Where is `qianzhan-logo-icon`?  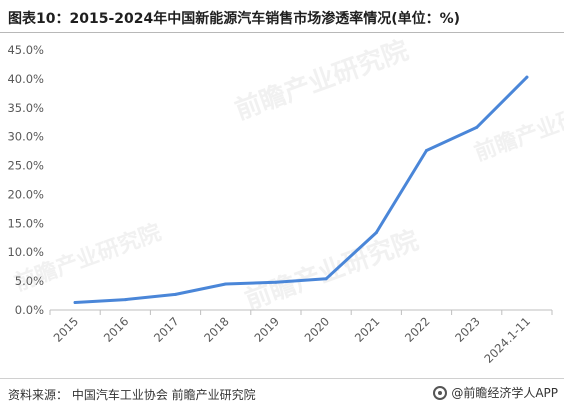
qianzhan-logo-icon is located at coordinates (440, 392).